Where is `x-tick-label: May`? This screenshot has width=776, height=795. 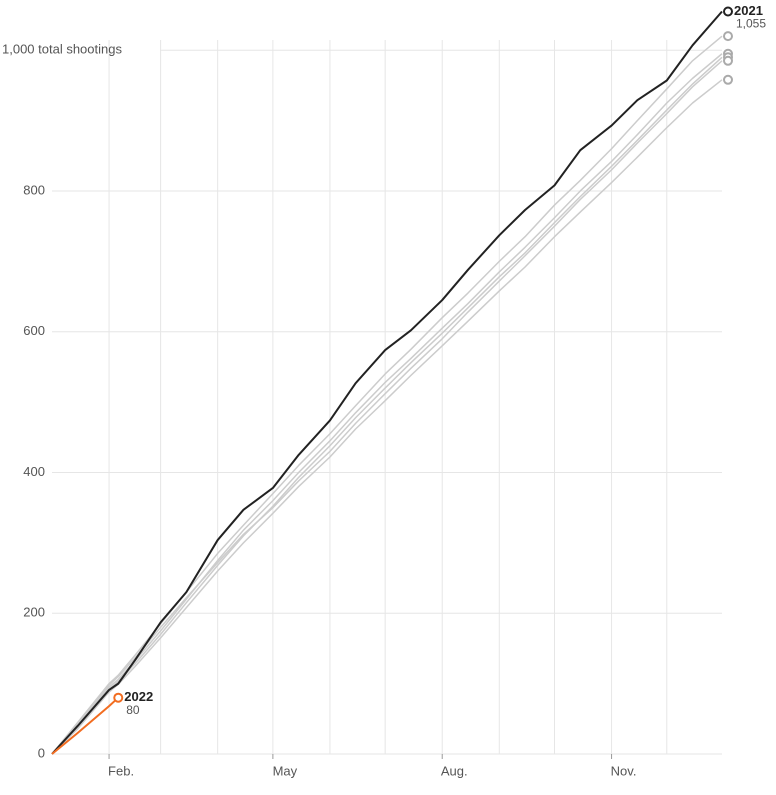
x-tick-label: May is located at coordinates (285, 770).